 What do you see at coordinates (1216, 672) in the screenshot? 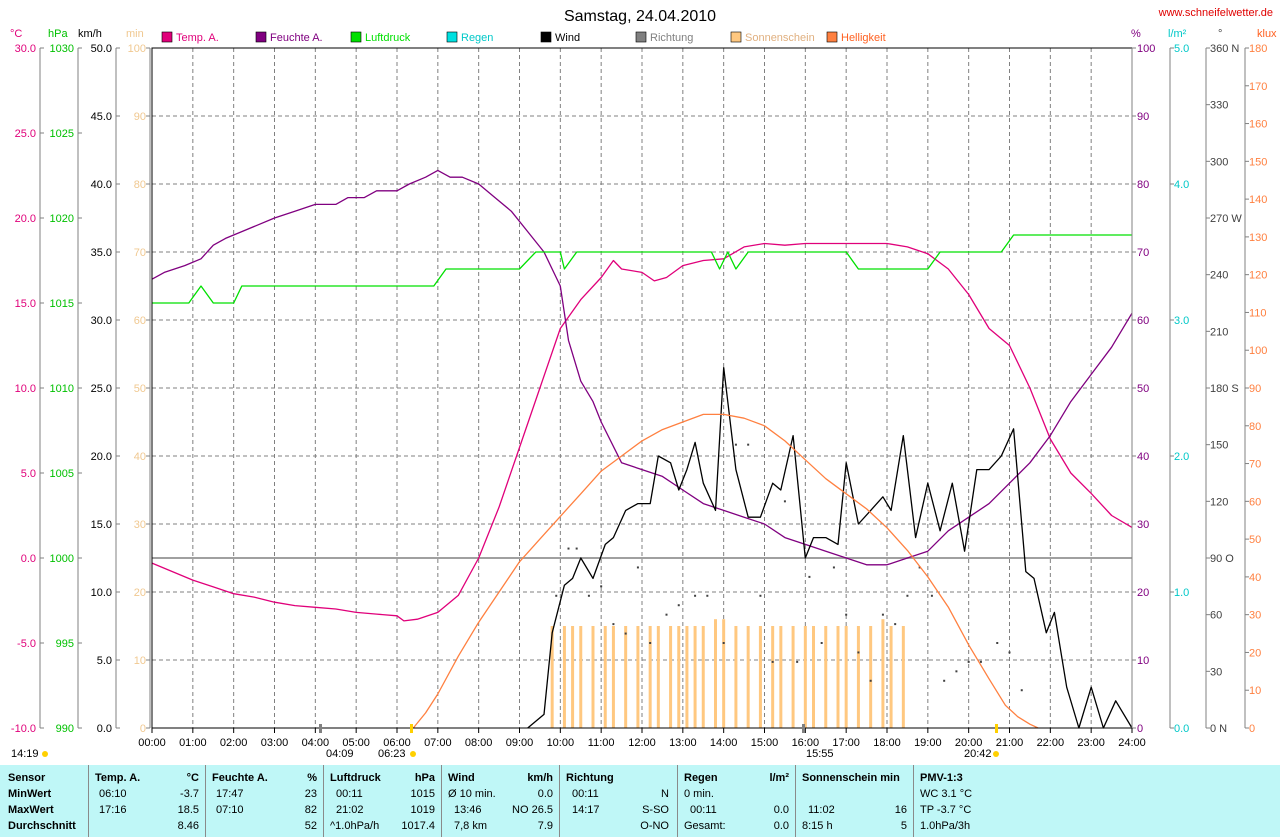
I see `direction-axis-tick-label-11: 30` at bounding box center [1216, 672].